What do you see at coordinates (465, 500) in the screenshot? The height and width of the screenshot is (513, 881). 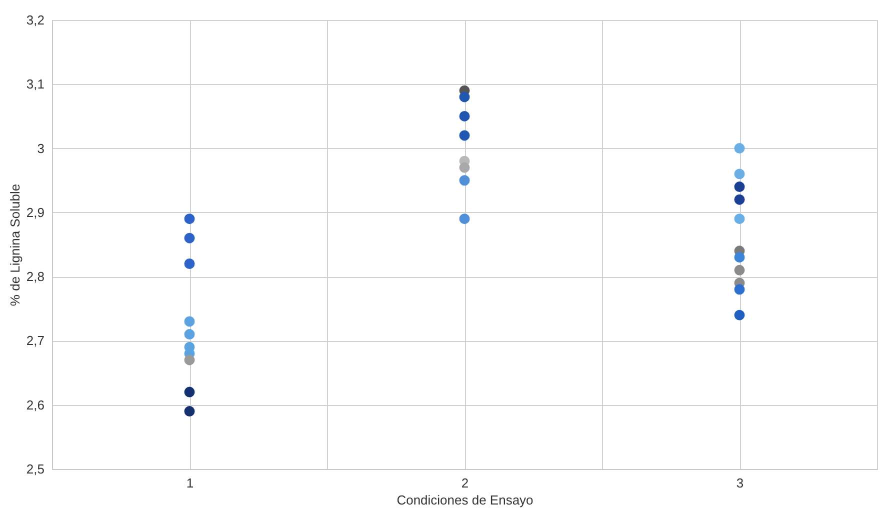 I see `x-axis-title: Condiciones de Ensayo` at bounding box center [465, 500].